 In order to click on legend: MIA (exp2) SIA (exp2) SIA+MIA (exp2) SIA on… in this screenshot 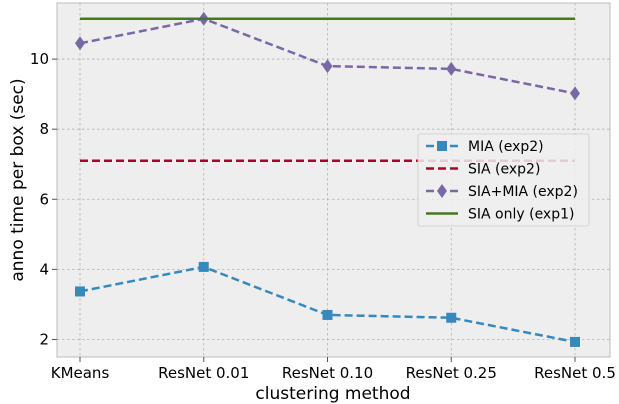, I will do `click(503, 180)`.